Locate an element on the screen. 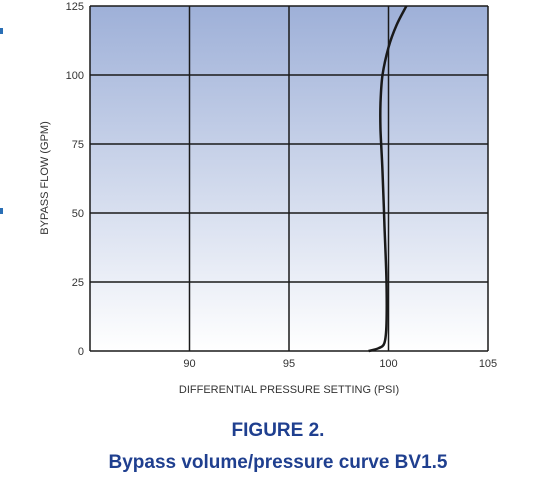 The image size is (556, 499). y-tick-label: 0 is located at coordinates (81, 352).